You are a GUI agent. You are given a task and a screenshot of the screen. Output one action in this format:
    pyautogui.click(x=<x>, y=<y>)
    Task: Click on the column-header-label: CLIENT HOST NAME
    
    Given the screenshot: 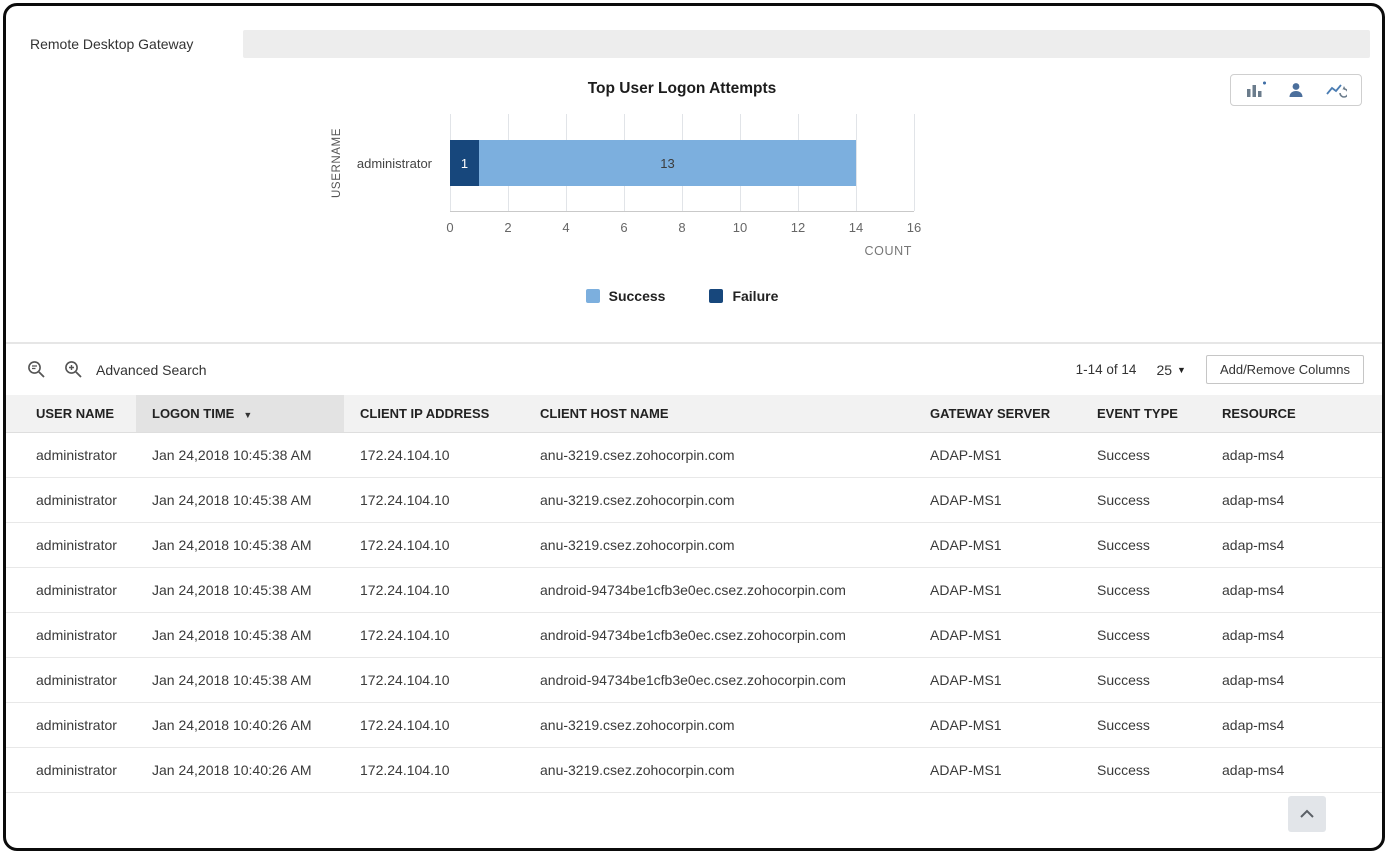 What is the action you would take?
    pyautogui.click(x=604, y=413)
    